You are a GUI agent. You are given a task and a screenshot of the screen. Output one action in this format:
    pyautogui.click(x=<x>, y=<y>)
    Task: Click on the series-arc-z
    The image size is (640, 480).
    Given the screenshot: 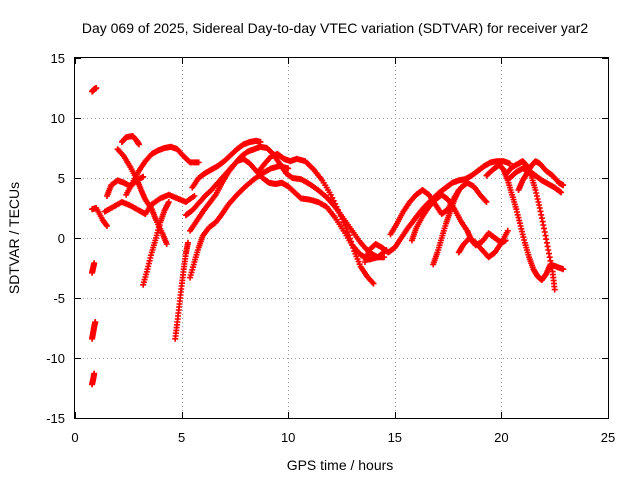 What is the action you would take?
    pyautogui.click(x=535, y=180)
    